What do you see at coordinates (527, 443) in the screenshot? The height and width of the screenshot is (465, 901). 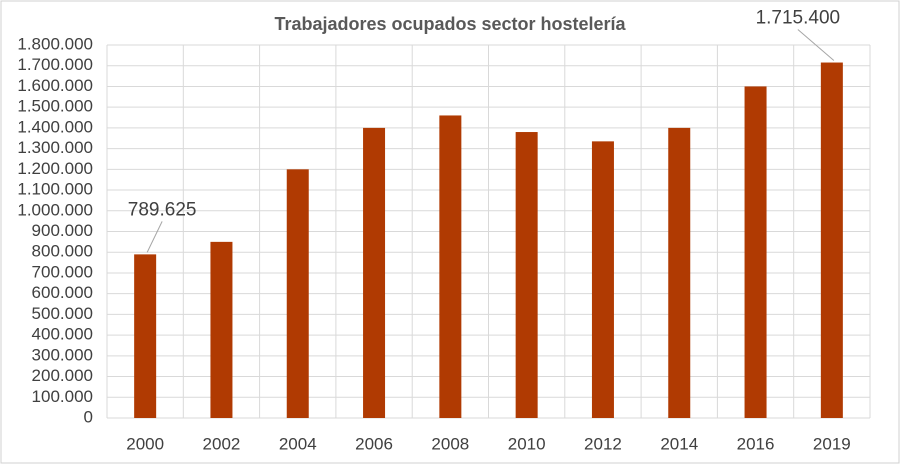 I see `x-tick-label: 2010` at bounding box center [527, 443].